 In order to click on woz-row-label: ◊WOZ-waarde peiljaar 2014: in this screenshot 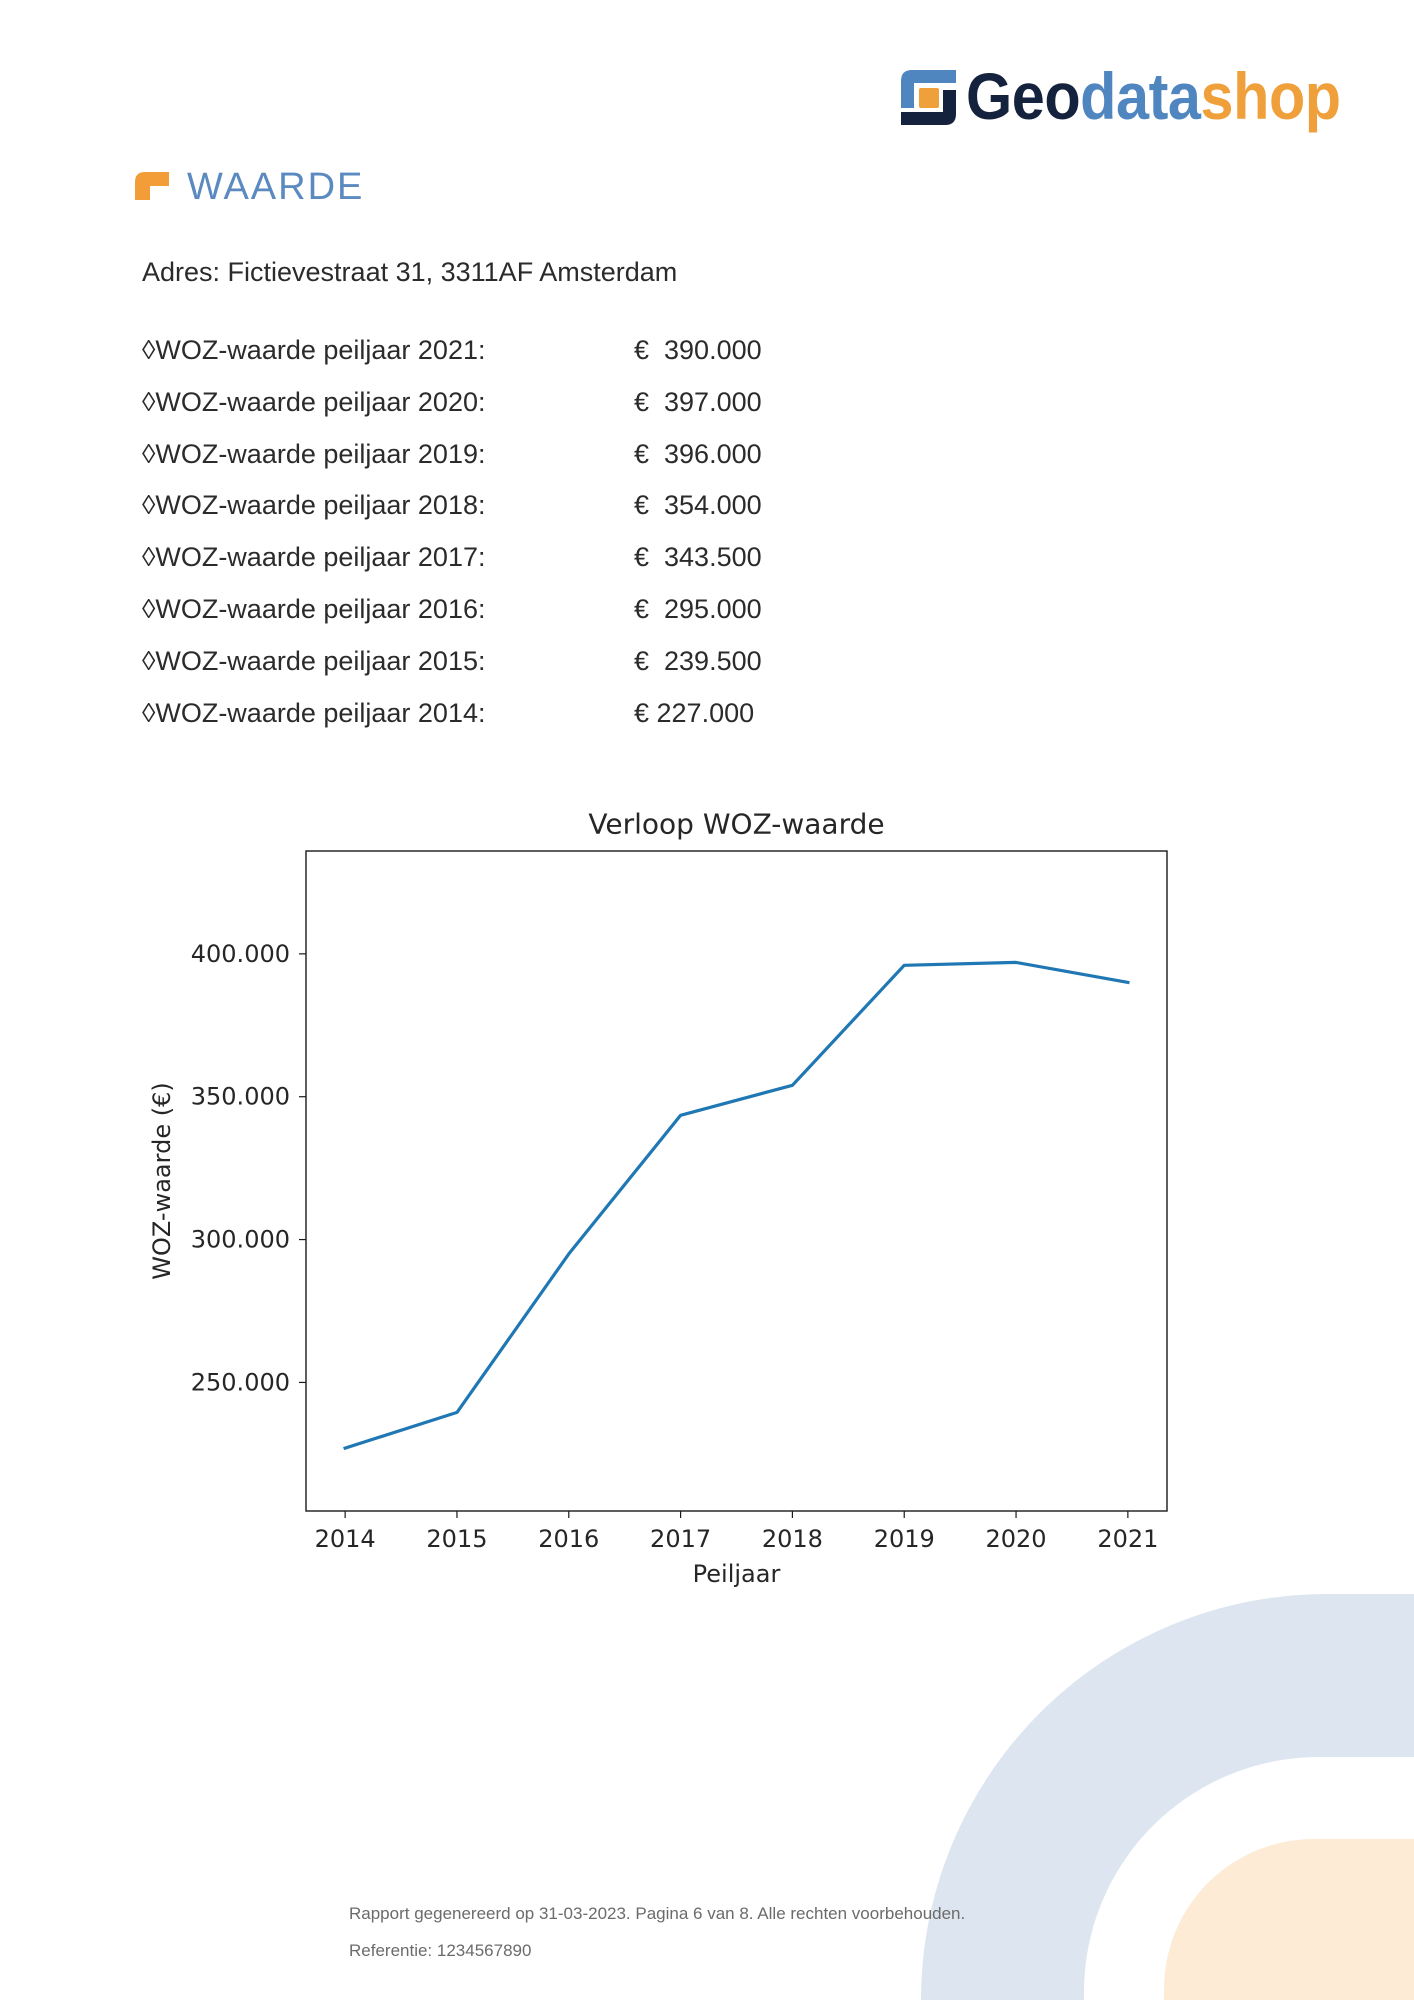, I will do `click(314, 712)`.